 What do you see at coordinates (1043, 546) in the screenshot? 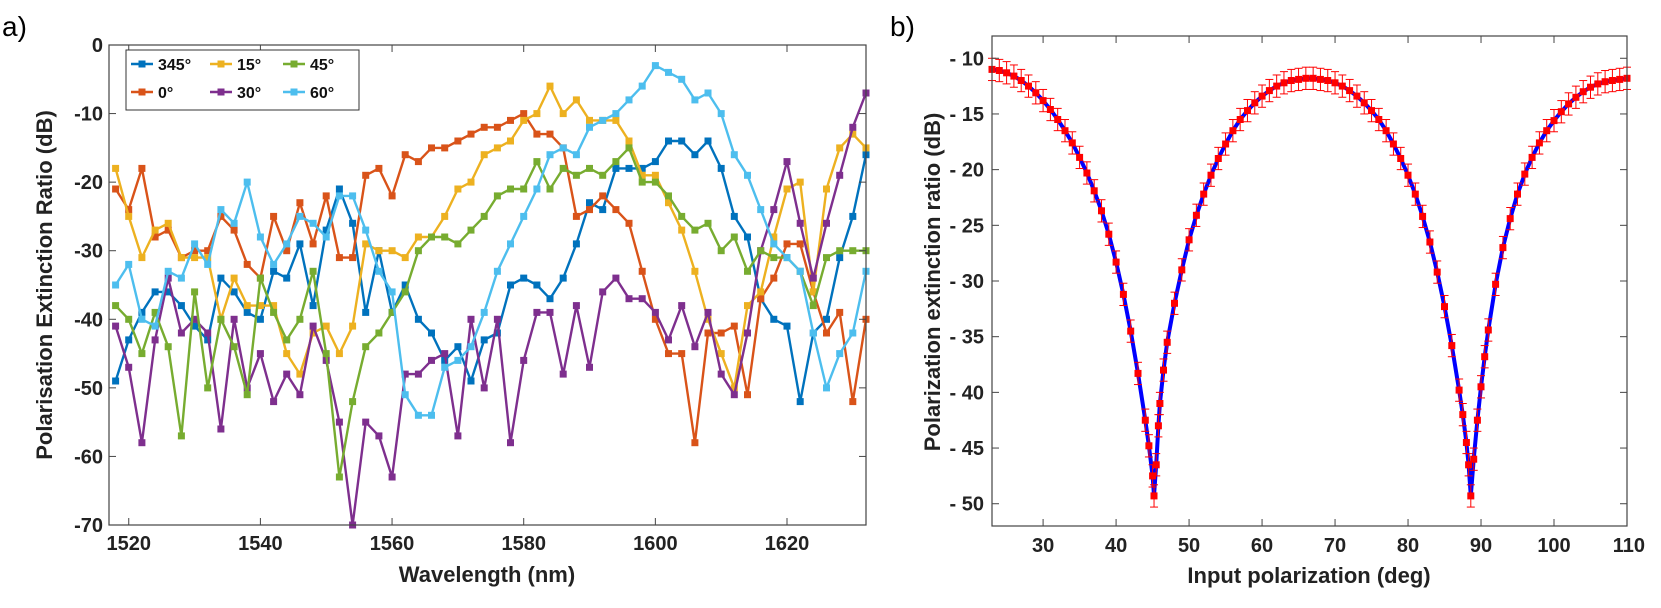
I see `chart-b-x-tick-label: 30` at bounding box center [1043, 546].